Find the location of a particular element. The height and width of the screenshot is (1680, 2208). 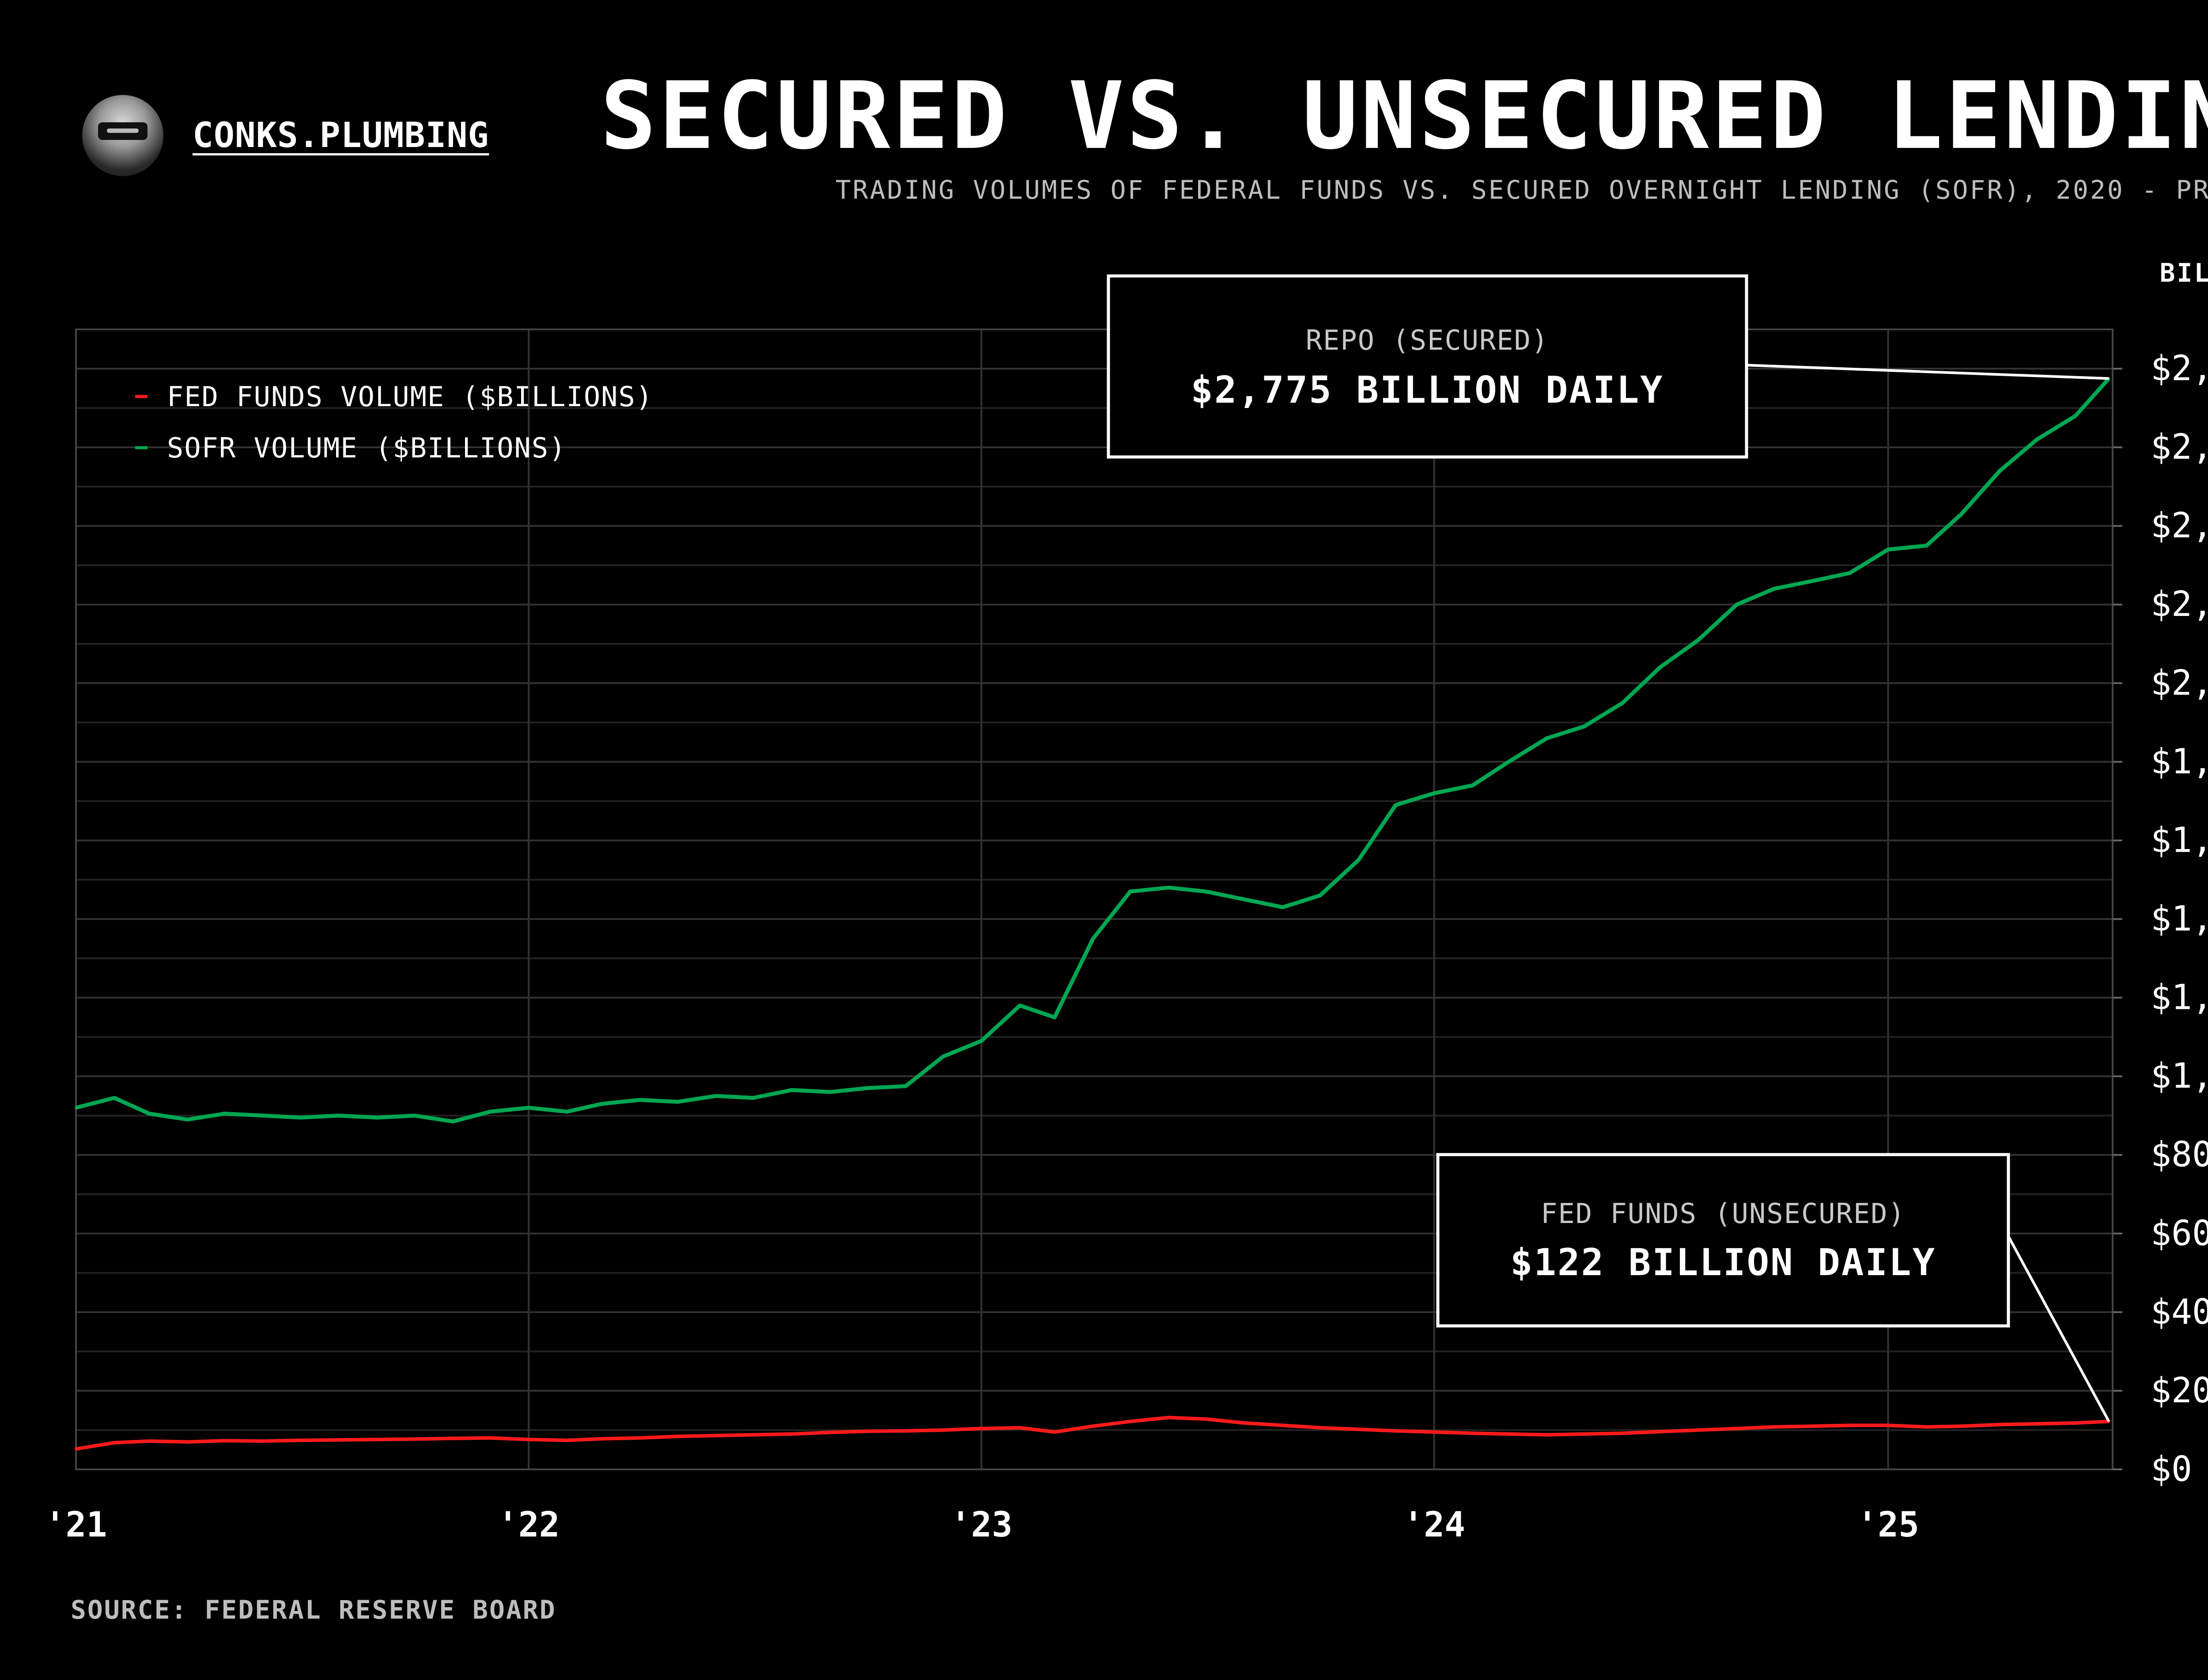

y-tick-label: $2,000 is located at coordinates (2179, 683).